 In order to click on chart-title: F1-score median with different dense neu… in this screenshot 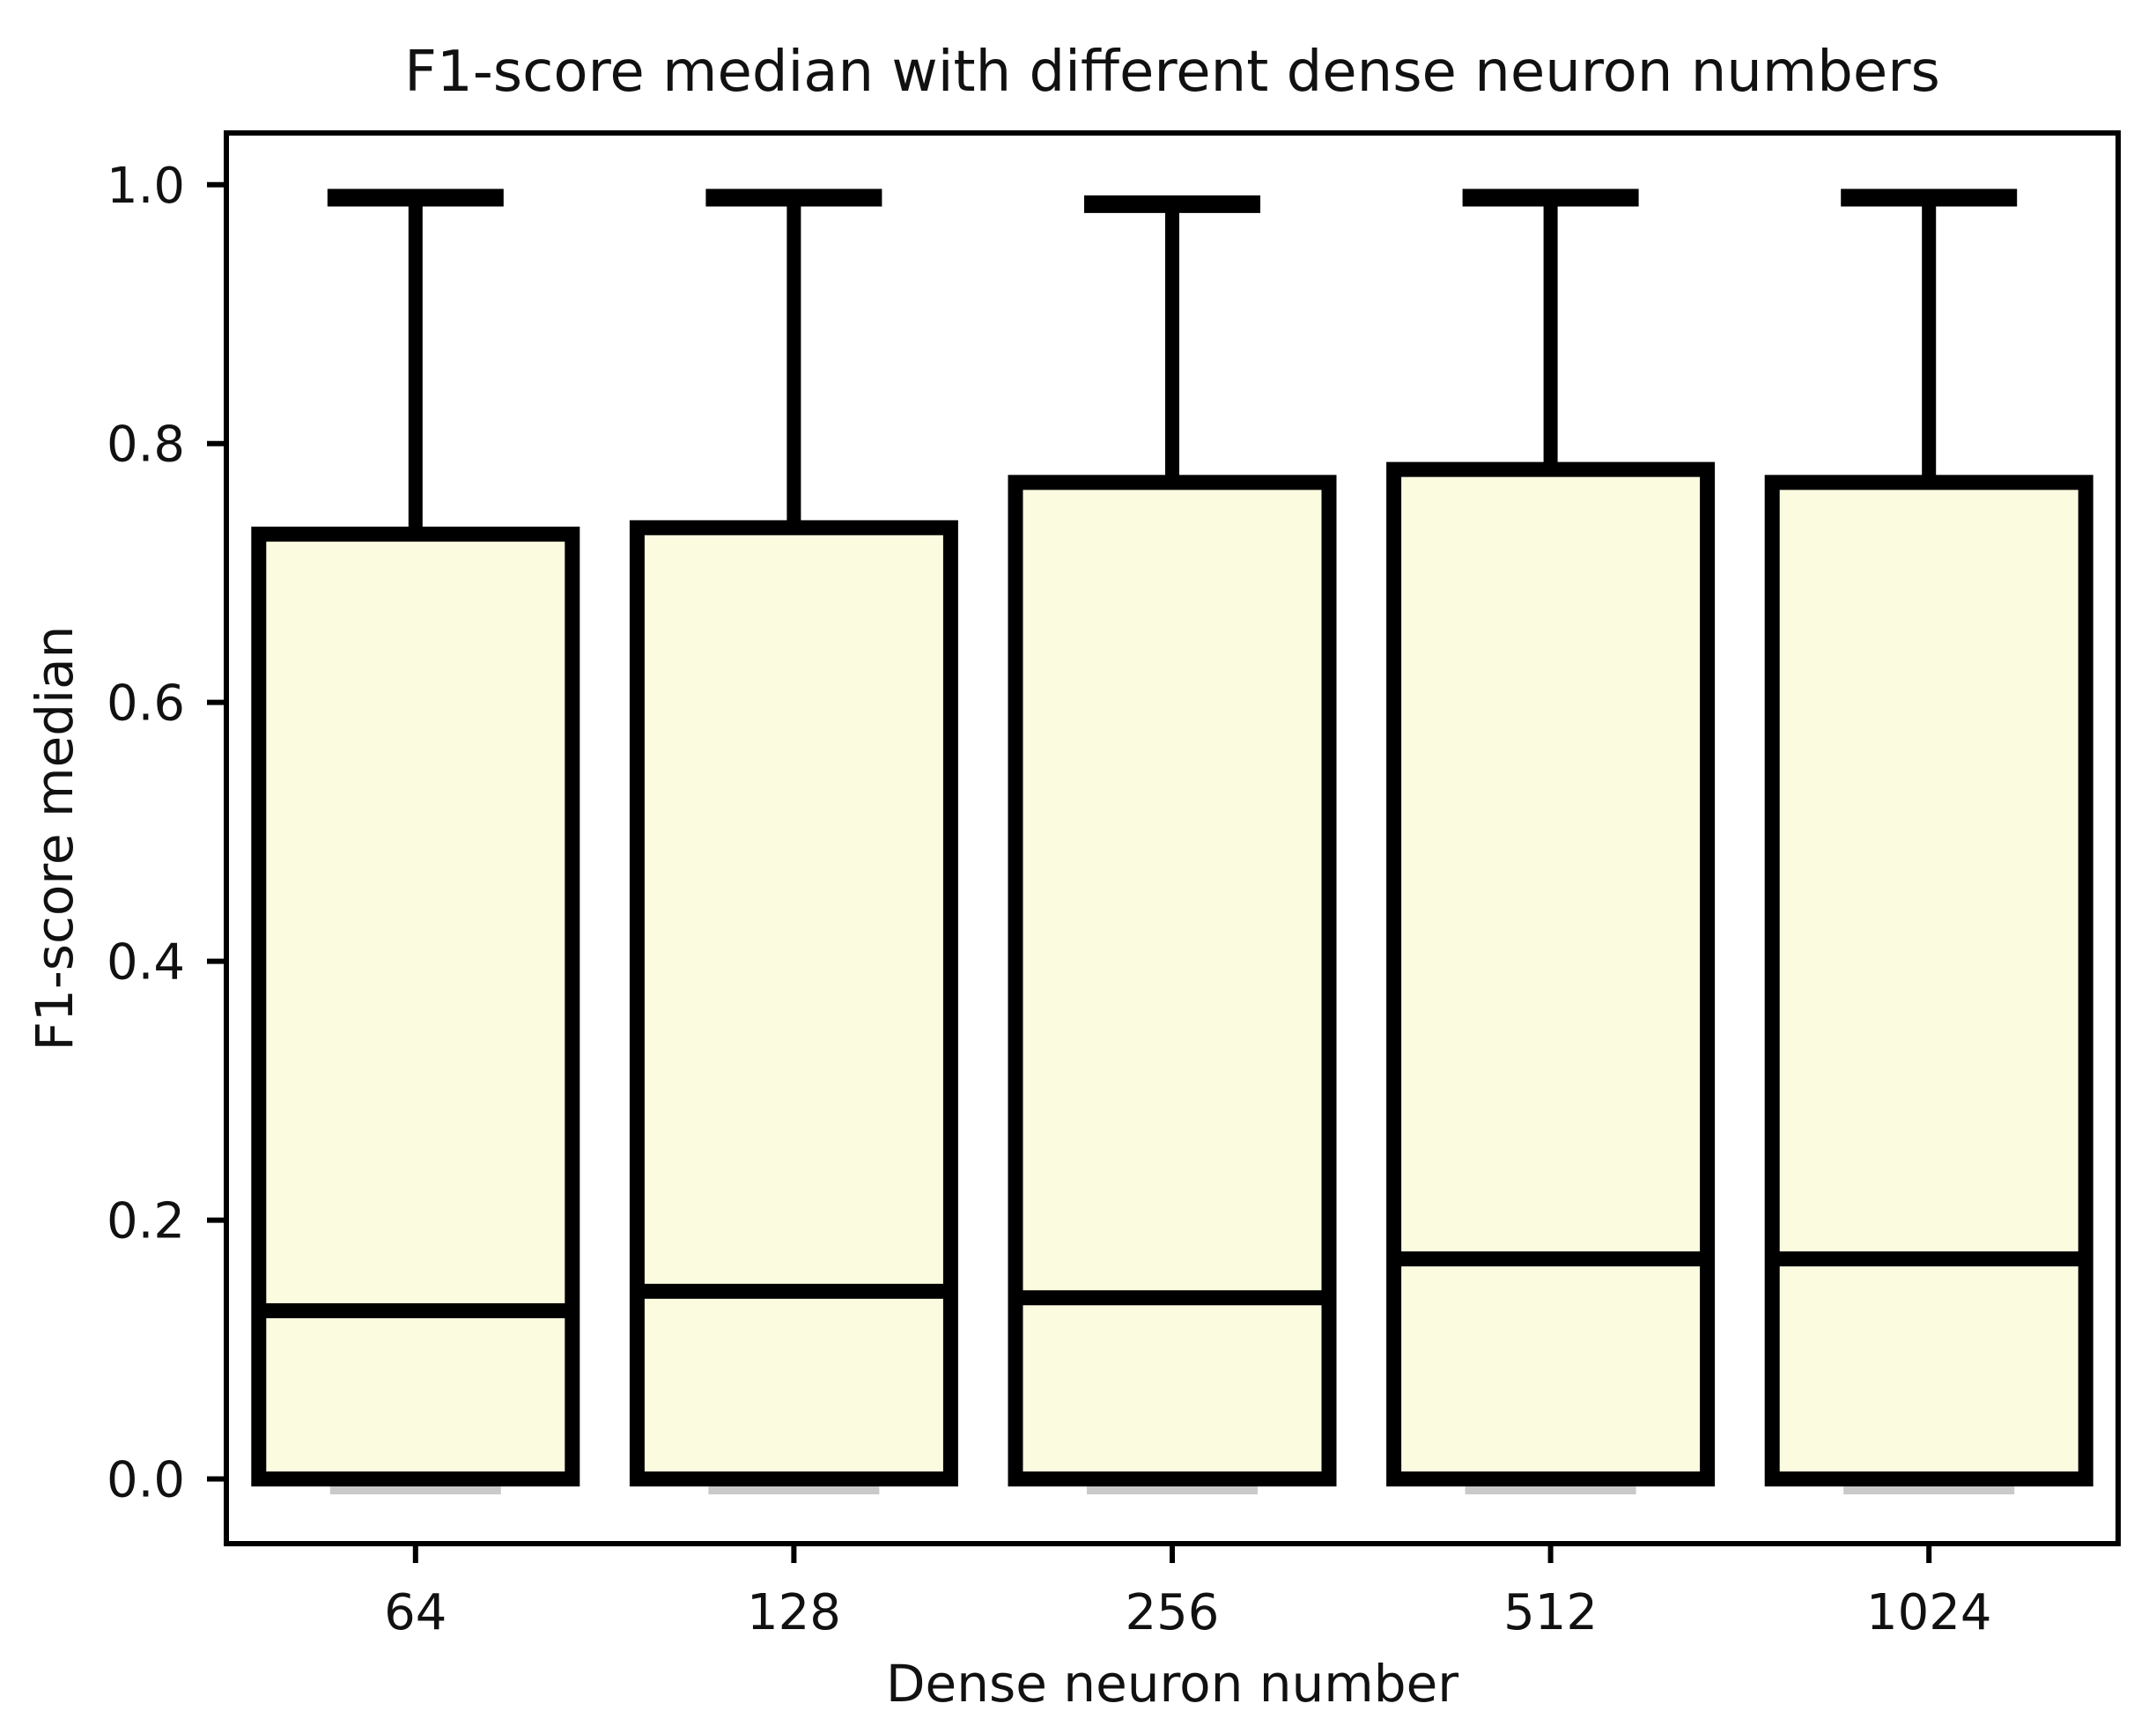, I will do `click(1172, 72)`.